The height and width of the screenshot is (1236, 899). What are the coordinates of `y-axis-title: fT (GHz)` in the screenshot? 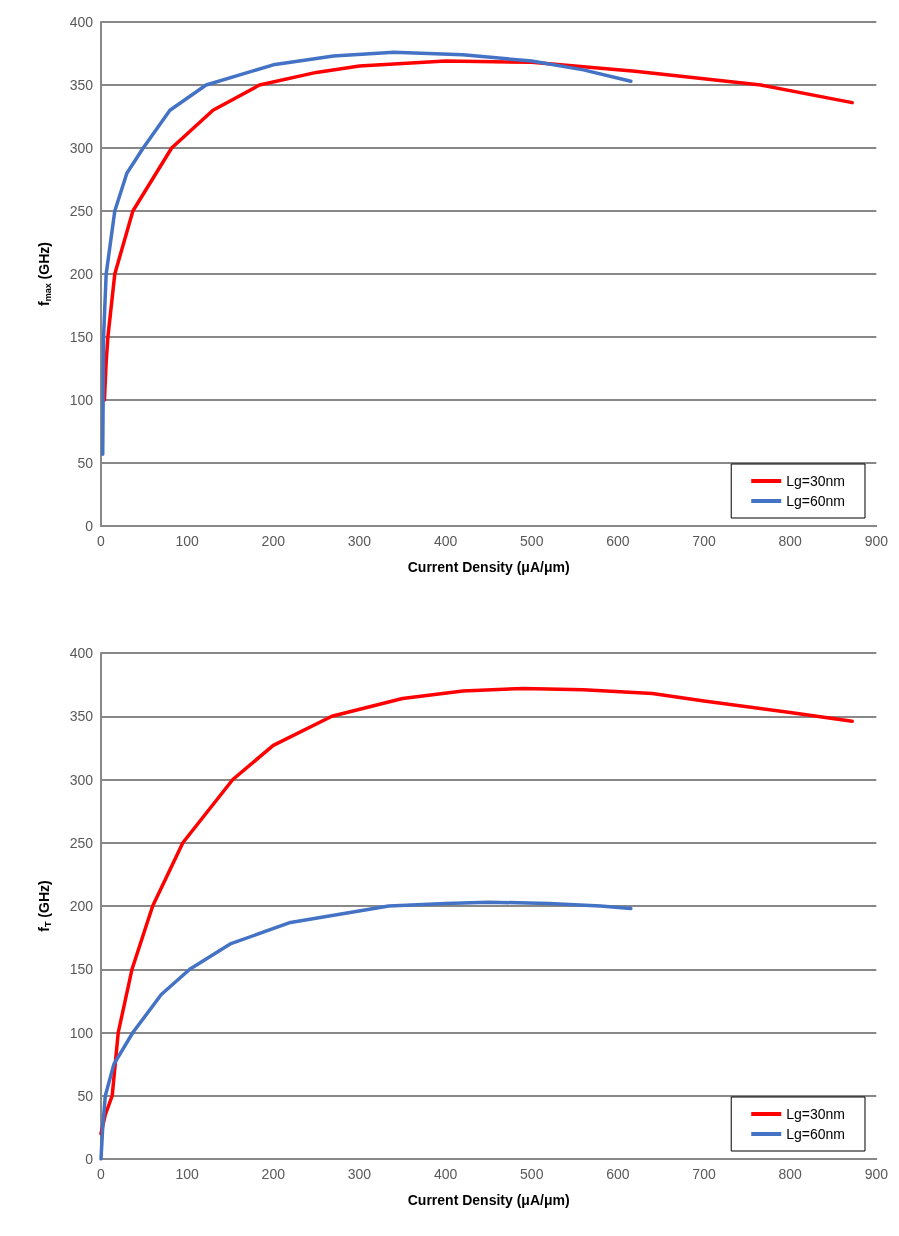 It's located at (44, 906).